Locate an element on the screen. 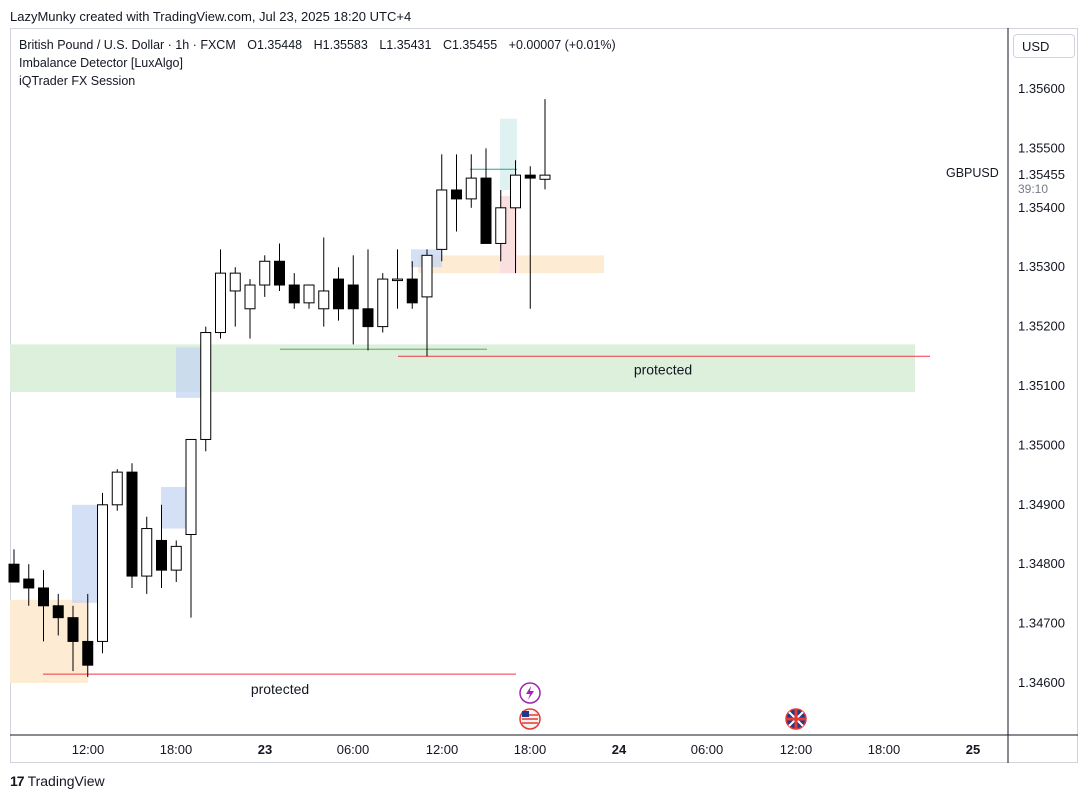 The image size is (1090, 800). price-tick-label: 1.35500 is located at coordinates (1041, 147).